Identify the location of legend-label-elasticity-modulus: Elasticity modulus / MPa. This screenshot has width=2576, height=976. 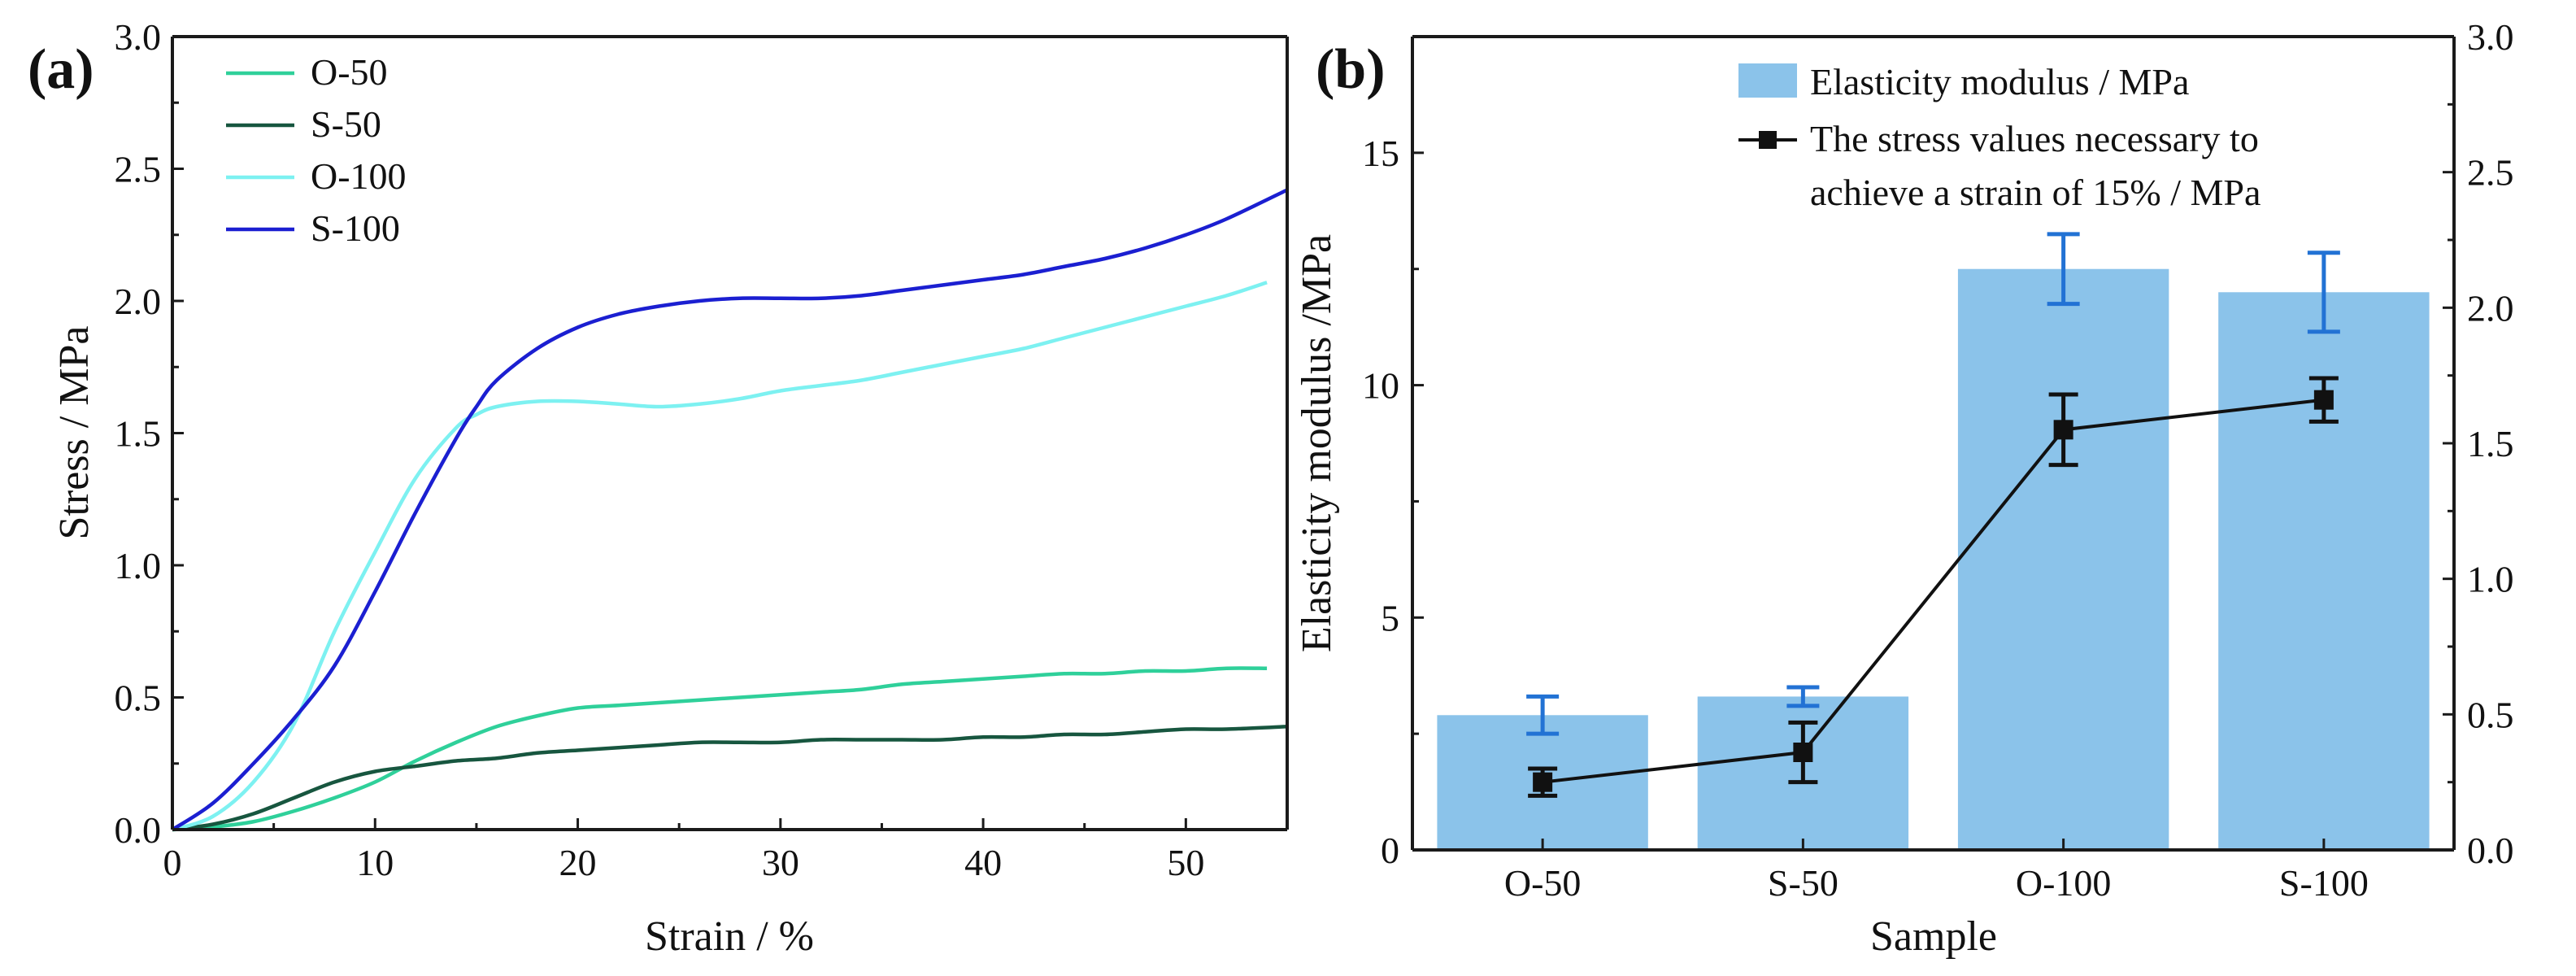
(2000, 82).